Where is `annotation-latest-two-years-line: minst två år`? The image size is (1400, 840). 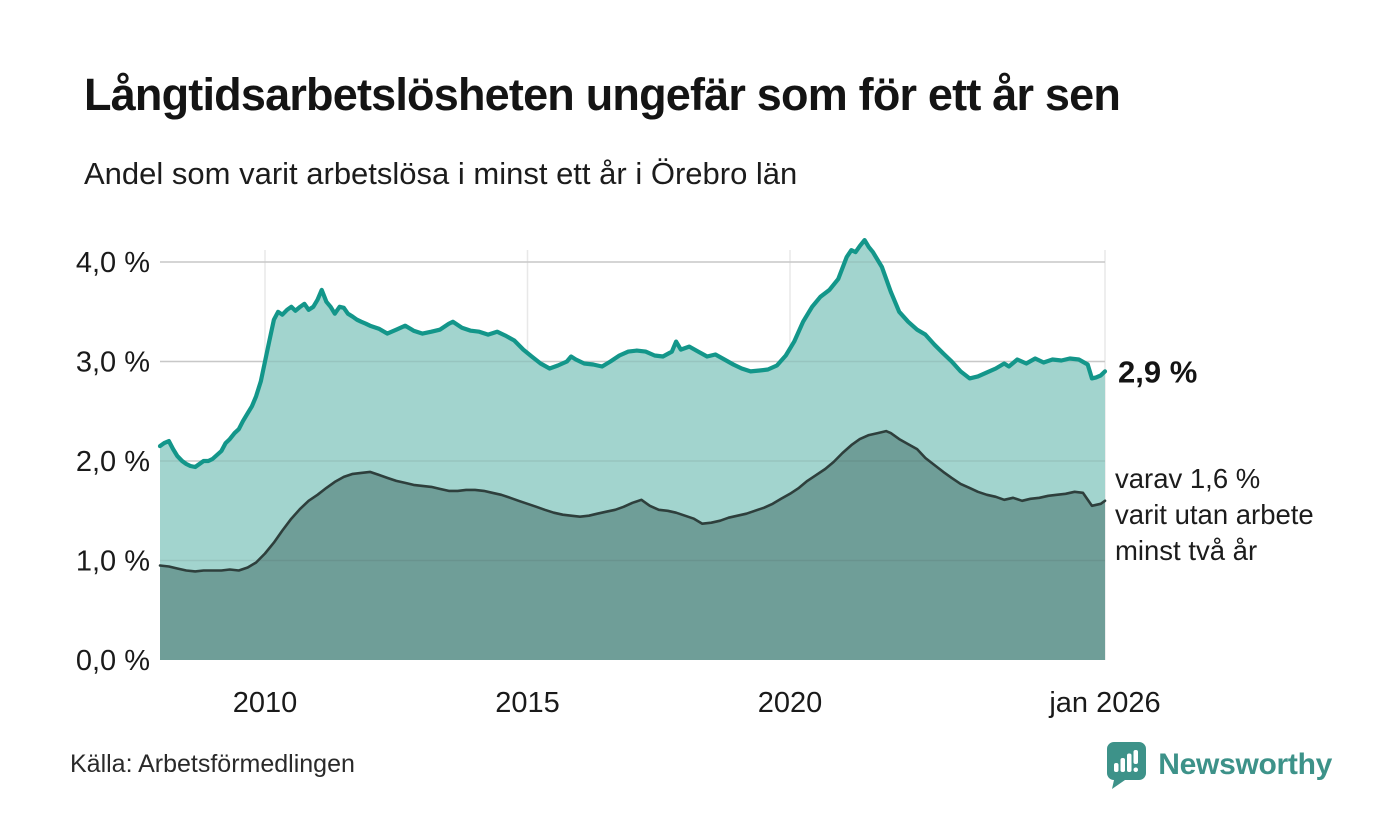
annotation-latest-two-years-line: minst två år is located at coordinates (1186, 550).